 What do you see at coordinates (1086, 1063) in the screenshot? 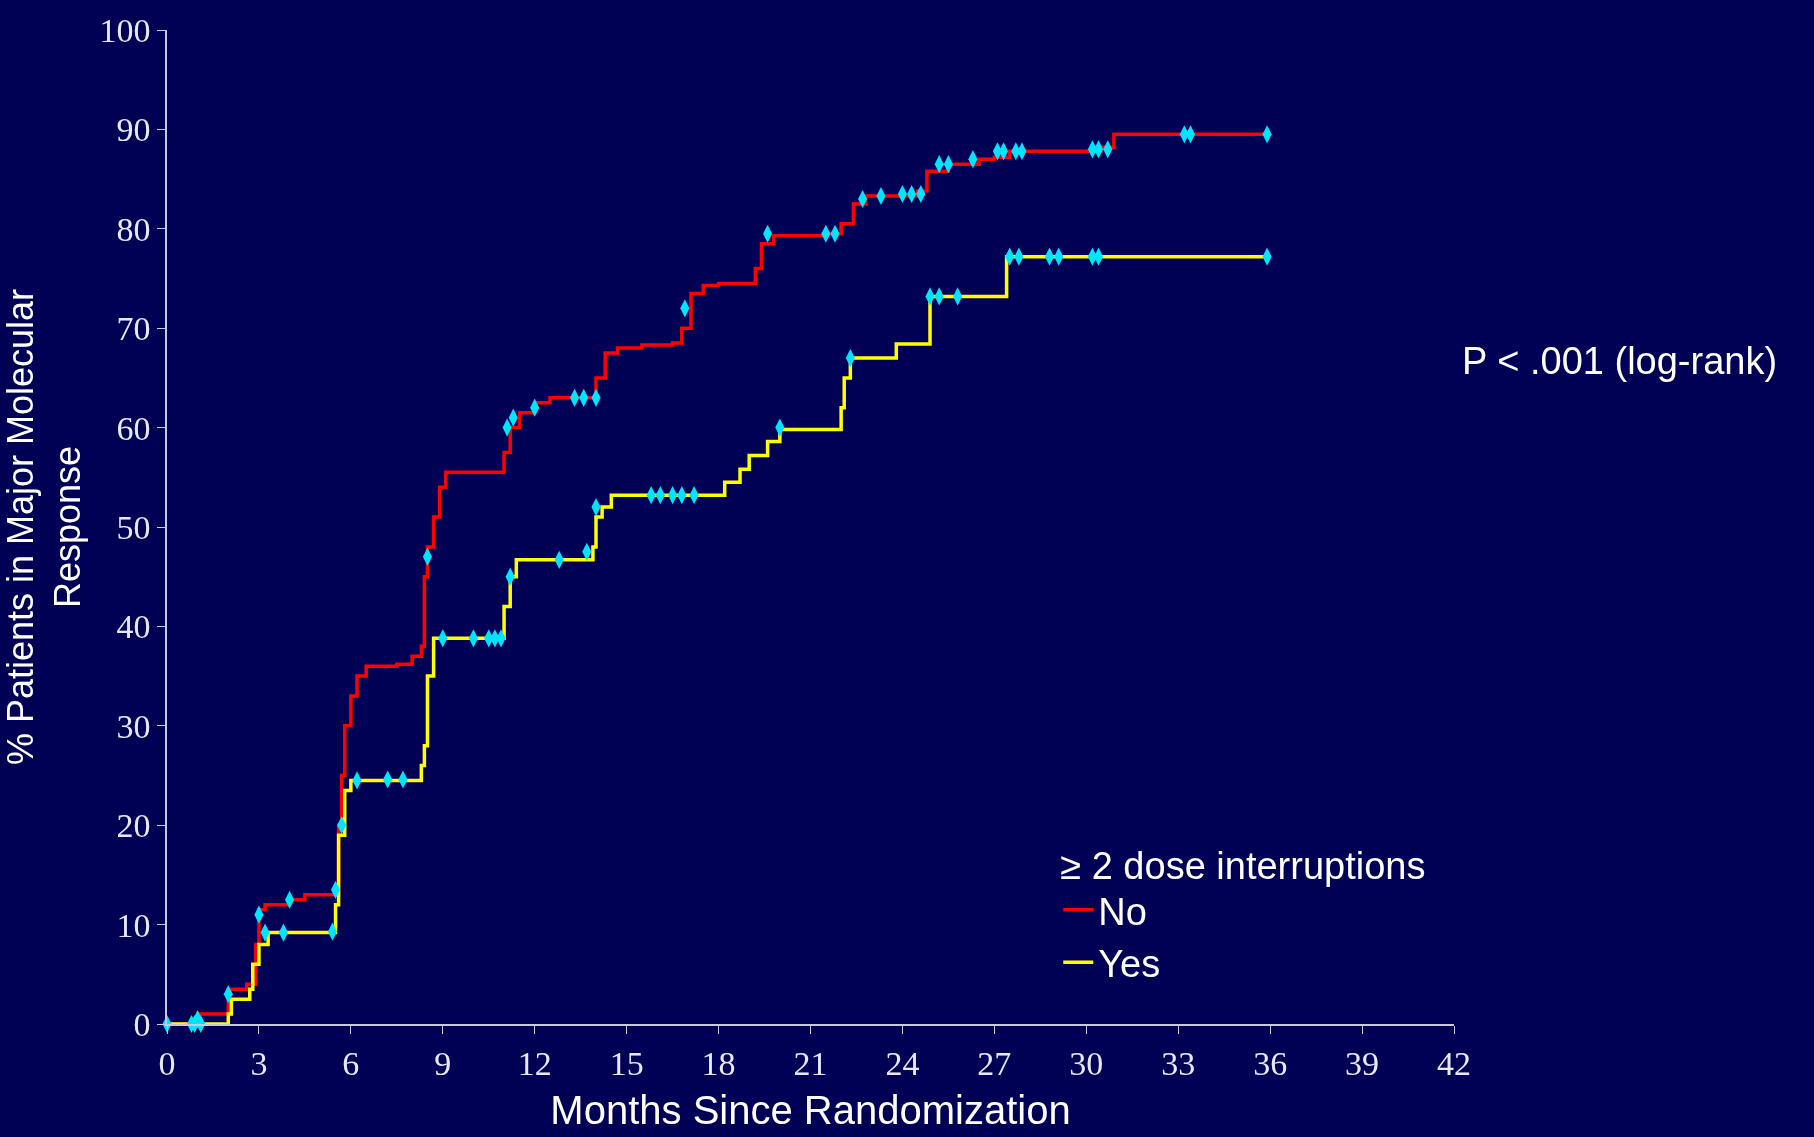
I see `x-tick-label: 30` at bounding box center [1086, 1063].